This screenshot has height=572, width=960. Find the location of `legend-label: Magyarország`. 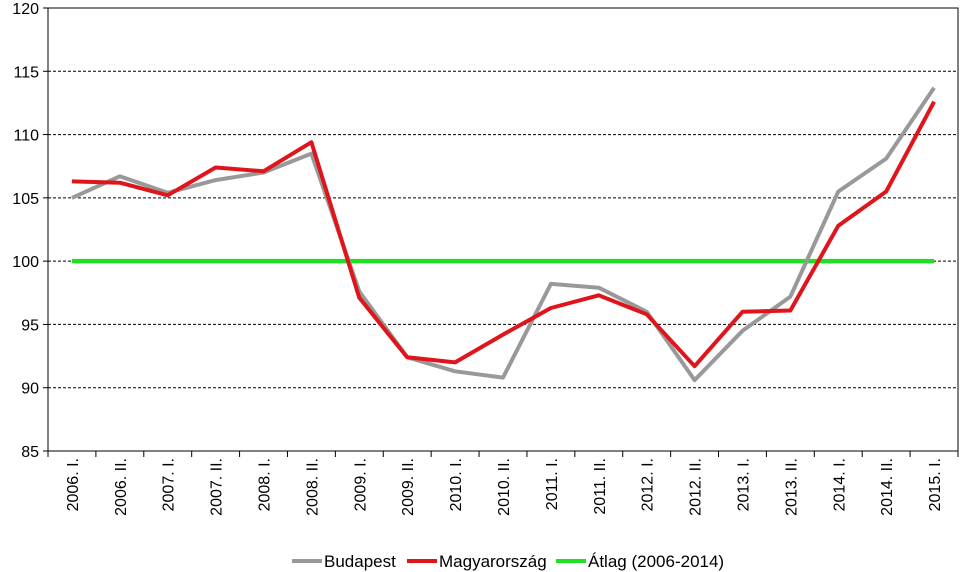

legend-label: Magyarország is located at coordinates (493, 561).